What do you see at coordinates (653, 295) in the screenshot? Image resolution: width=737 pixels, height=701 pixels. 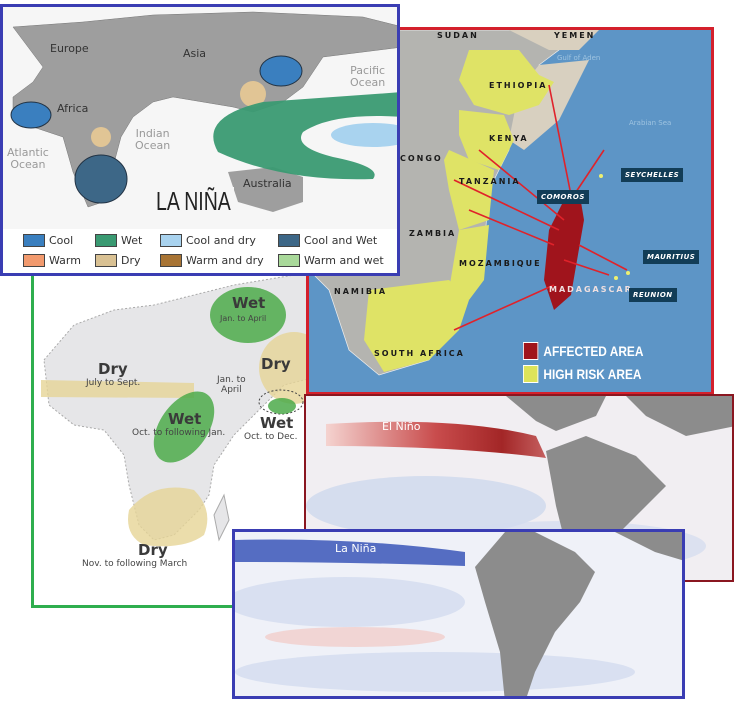 I see `island-callout: REUNION` at bounding box center [653, 295].